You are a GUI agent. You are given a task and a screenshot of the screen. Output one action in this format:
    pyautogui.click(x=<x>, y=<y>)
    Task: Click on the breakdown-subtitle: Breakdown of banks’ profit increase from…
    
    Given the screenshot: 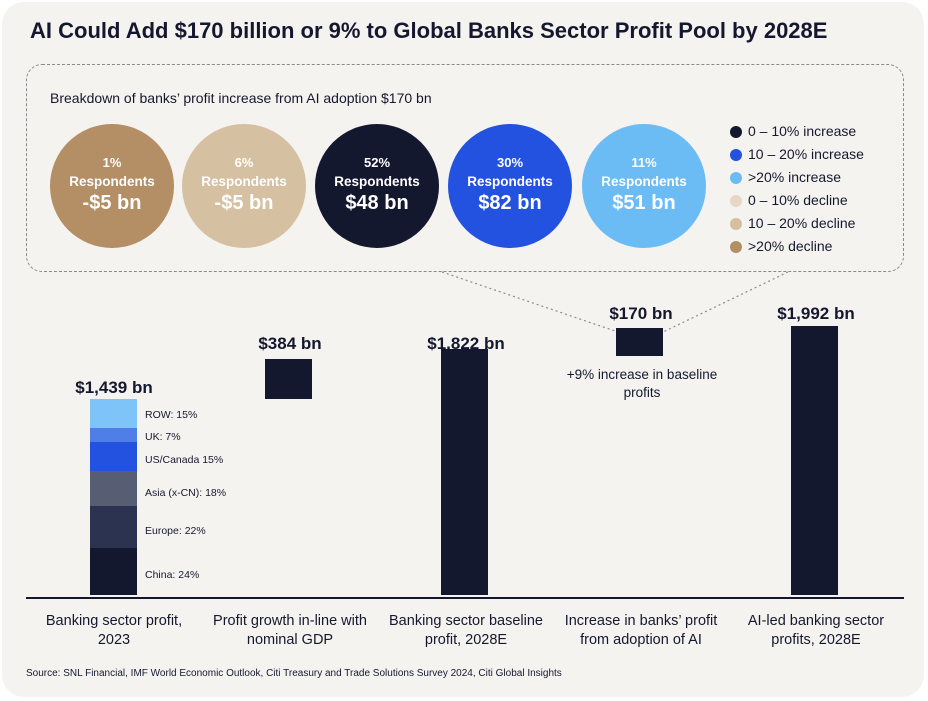 What is the action you would take?
    pyautogui.click(x=241, y=98)
    